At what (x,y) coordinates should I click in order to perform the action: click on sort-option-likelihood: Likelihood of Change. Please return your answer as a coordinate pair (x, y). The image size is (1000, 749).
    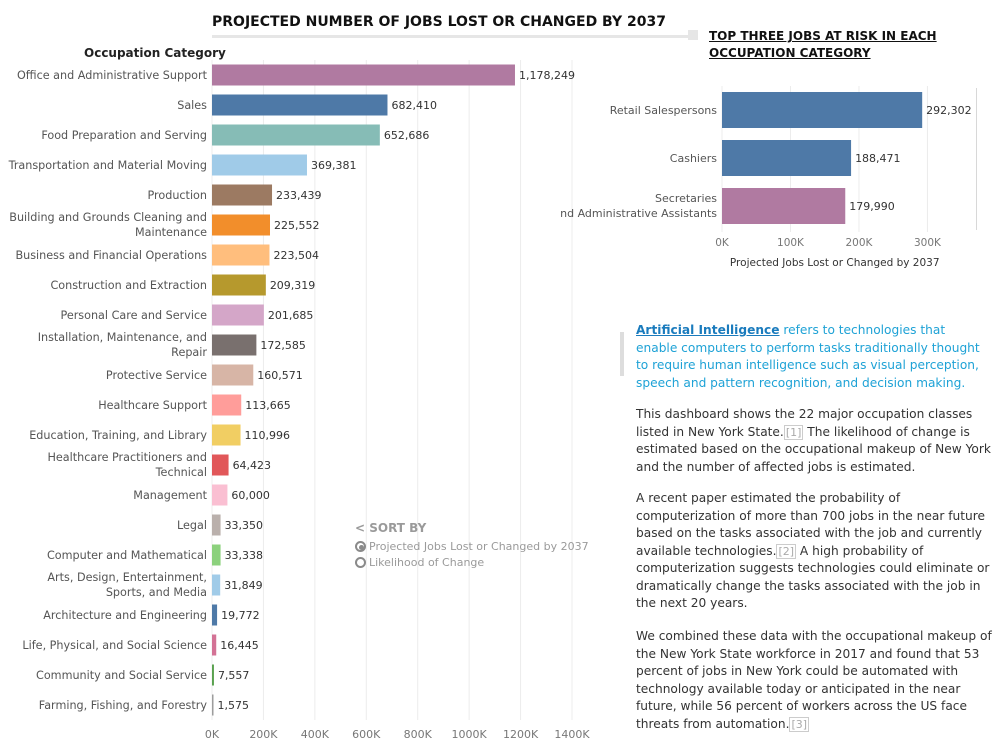
    Looking at the image, I should click on (472, 562).